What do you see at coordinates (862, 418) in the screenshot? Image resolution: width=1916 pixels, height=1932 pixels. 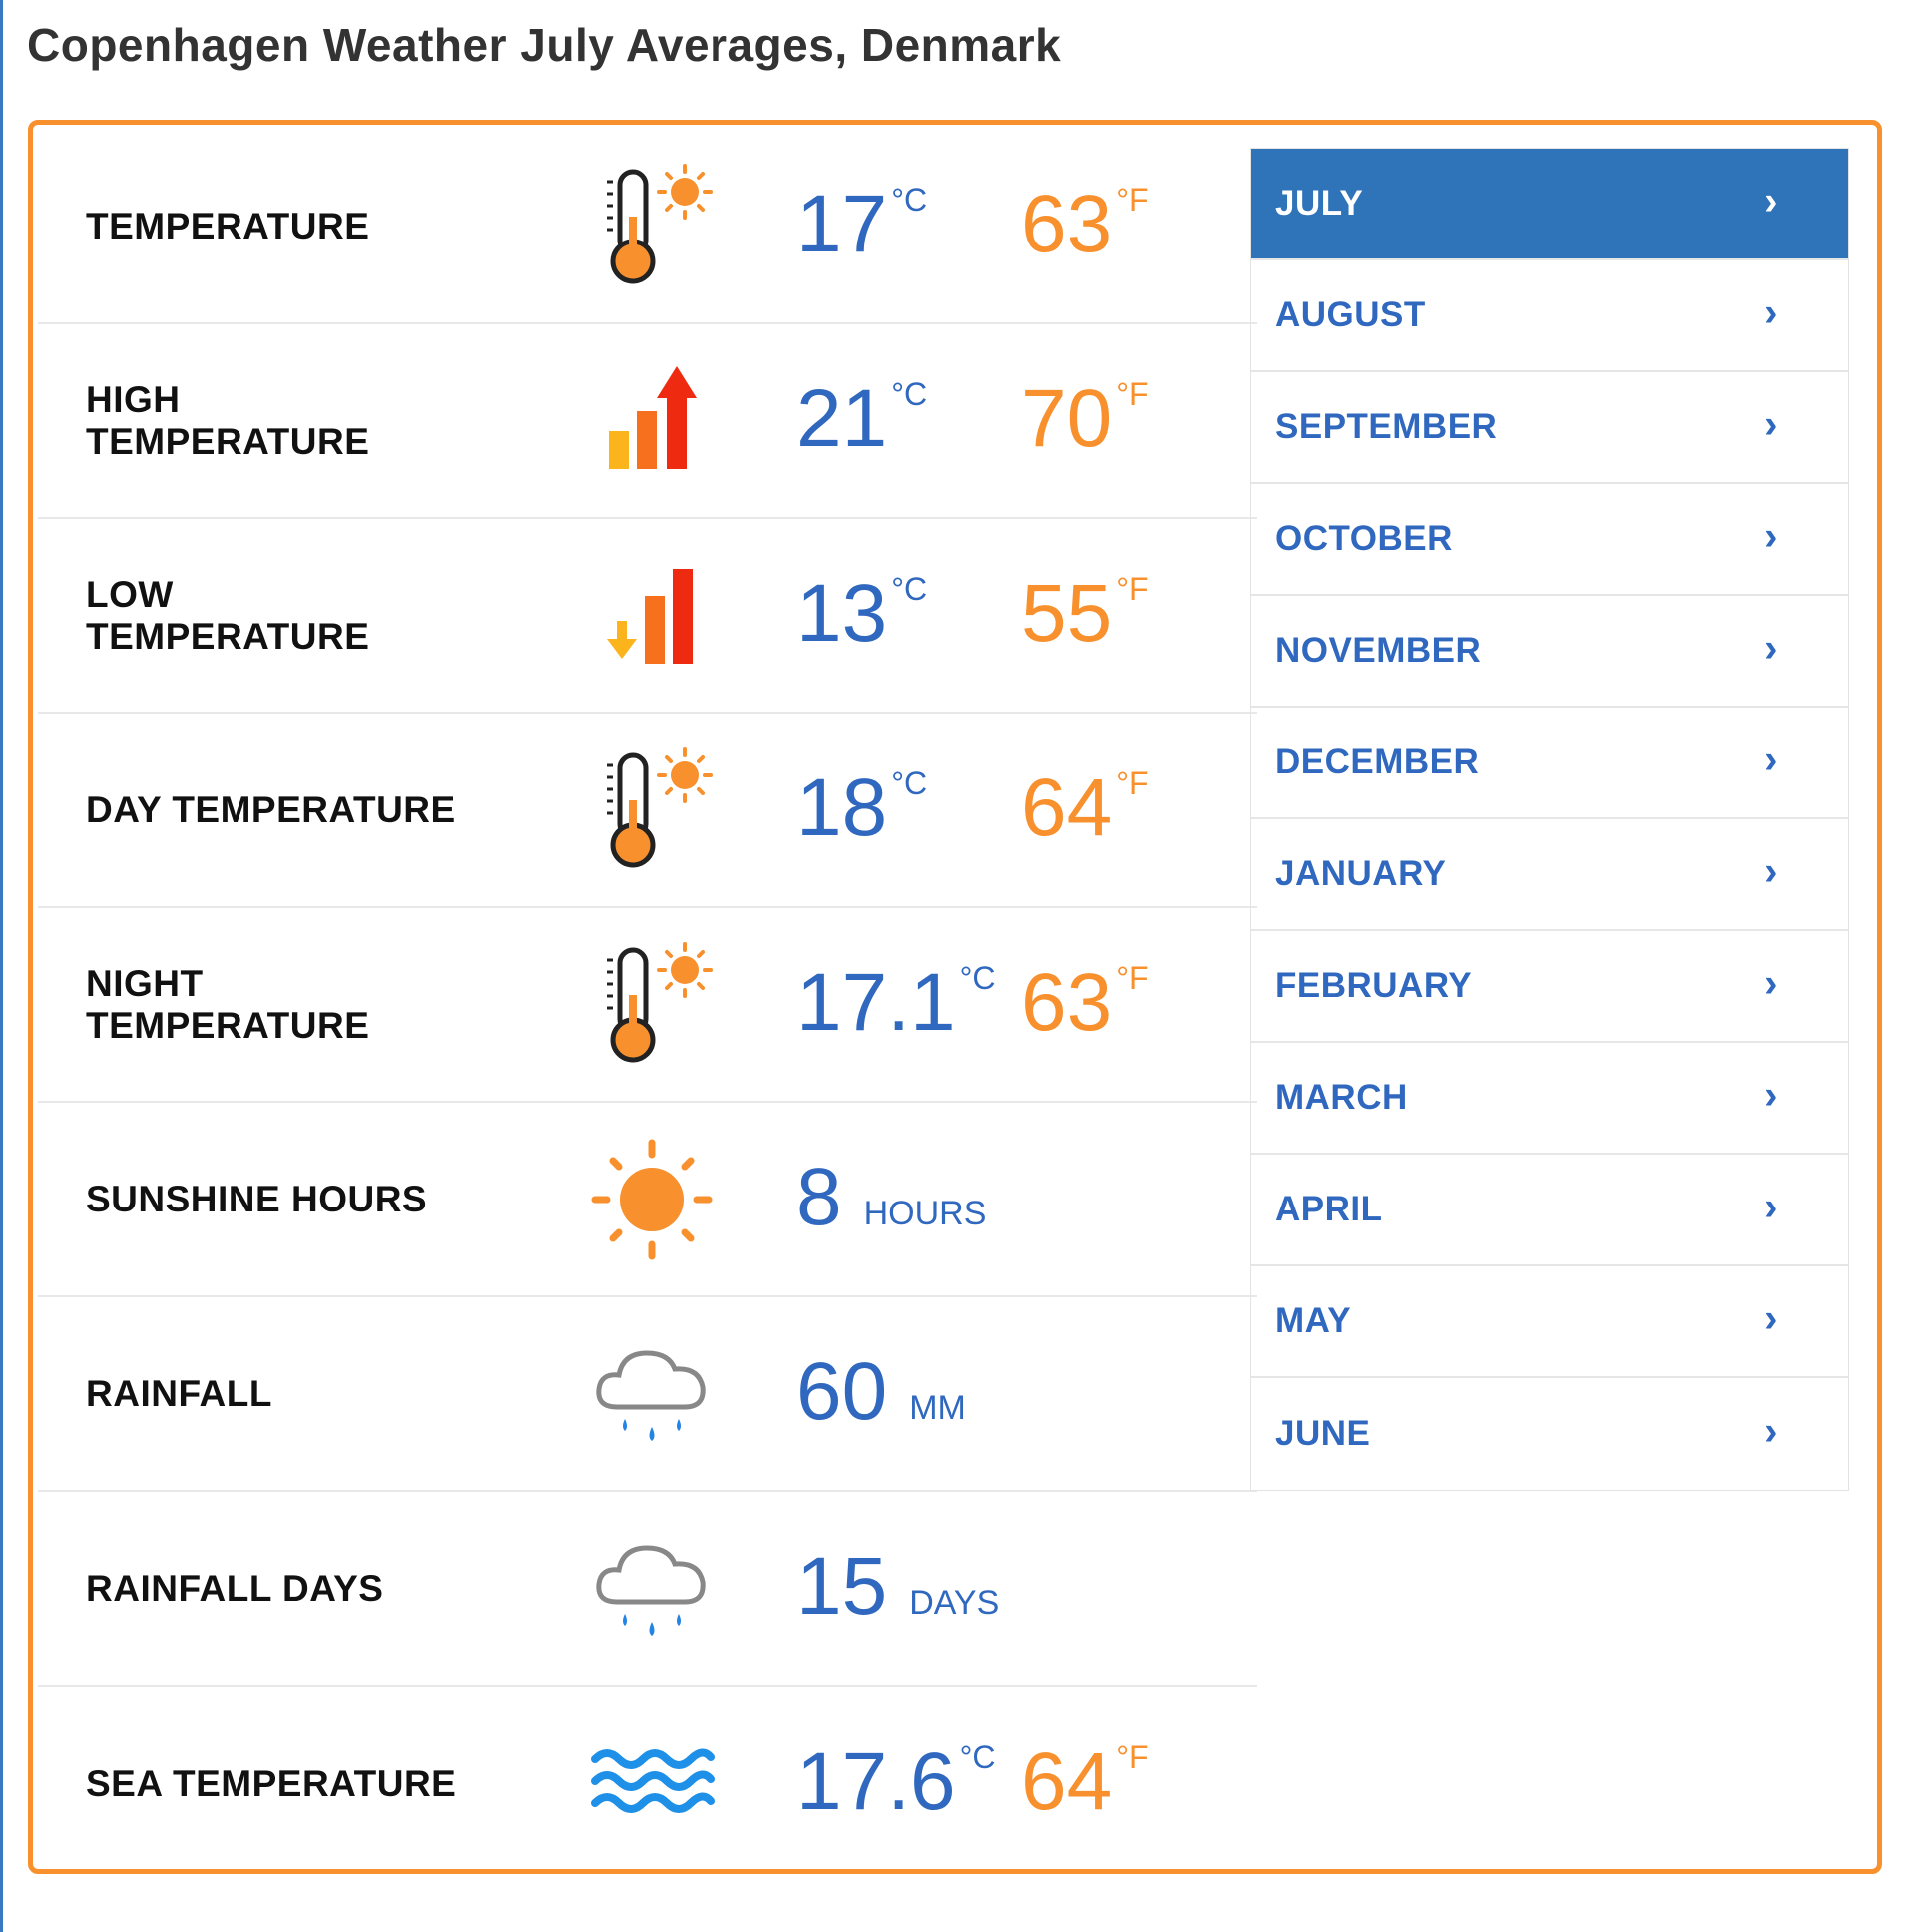 I see `celsius-value: 21 °C` at bounding box center [862, 418].